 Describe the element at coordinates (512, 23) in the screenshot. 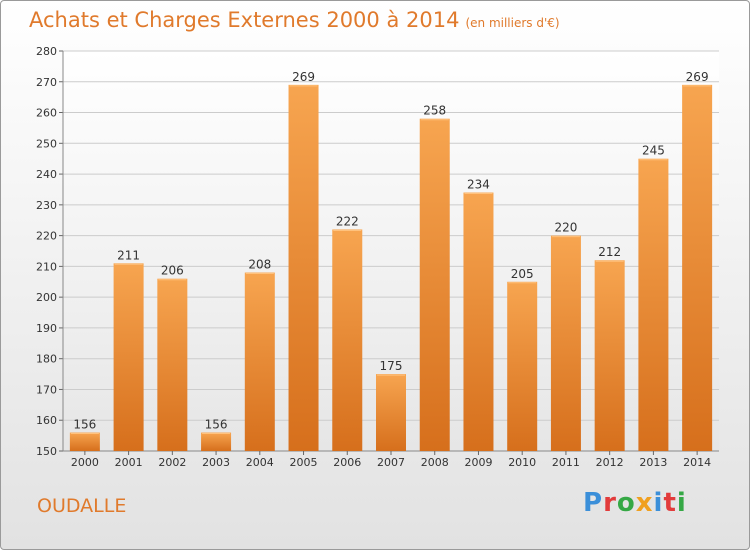

I see `chart-subtitle: (en milliers d'€)` at that location.